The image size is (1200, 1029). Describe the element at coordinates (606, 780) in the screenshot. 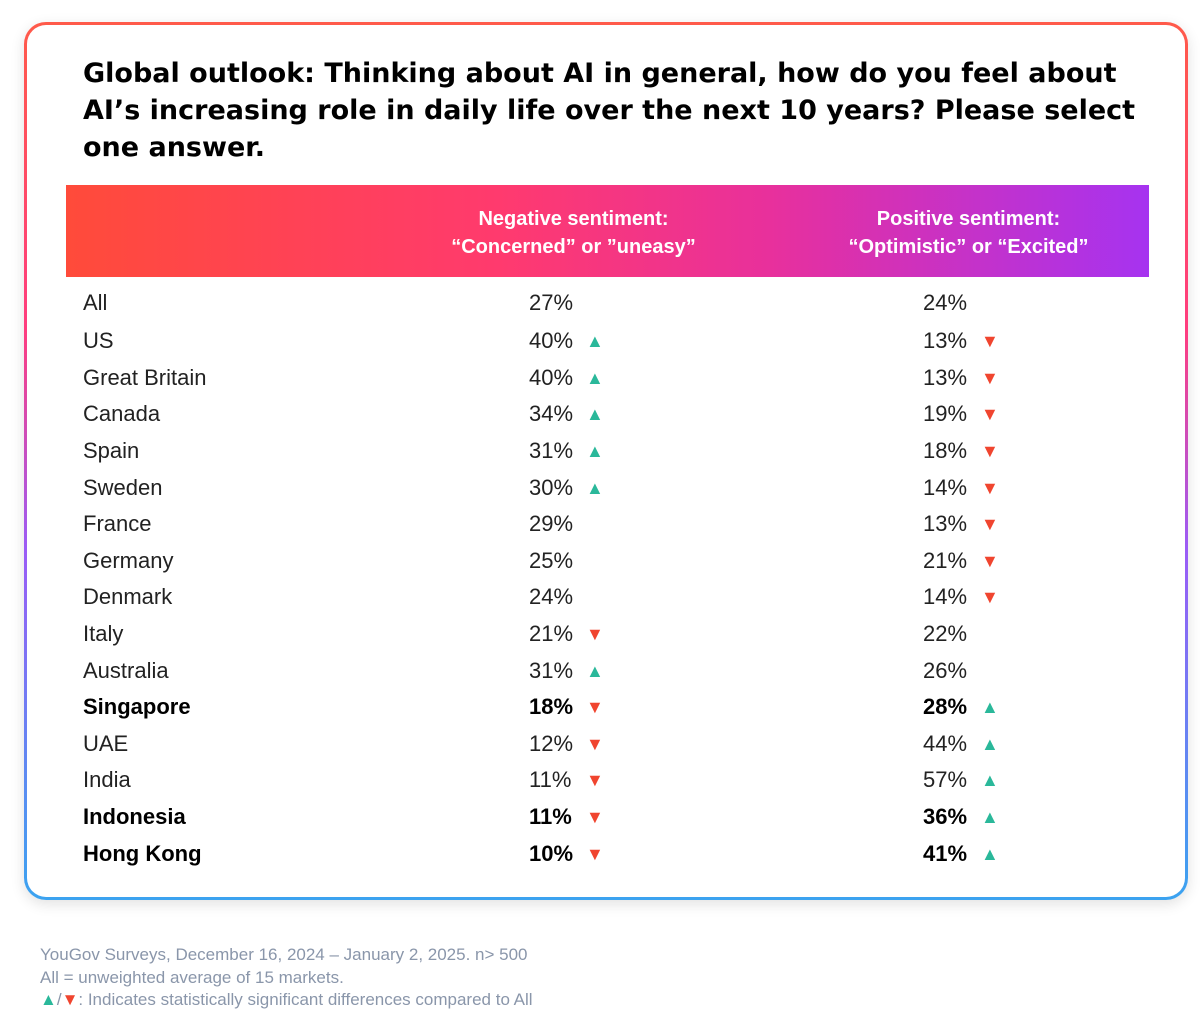

I see `table-row: India 11% ▼ 57% ▲` at that location.